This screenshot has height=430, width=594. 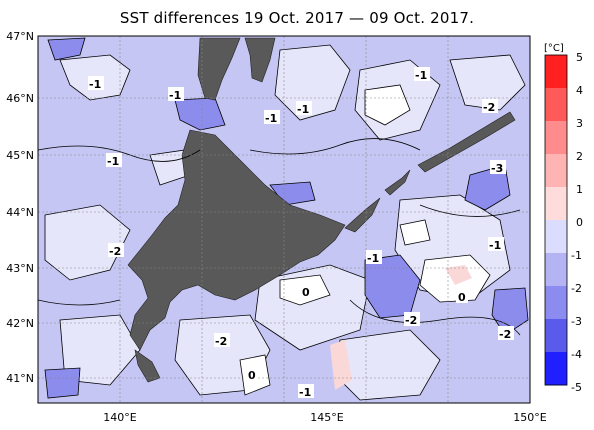 What do you see at coordinates (576, 387) in the screenshot?
I see `colorbar-tick: -5` at bounding box center [576, 387].